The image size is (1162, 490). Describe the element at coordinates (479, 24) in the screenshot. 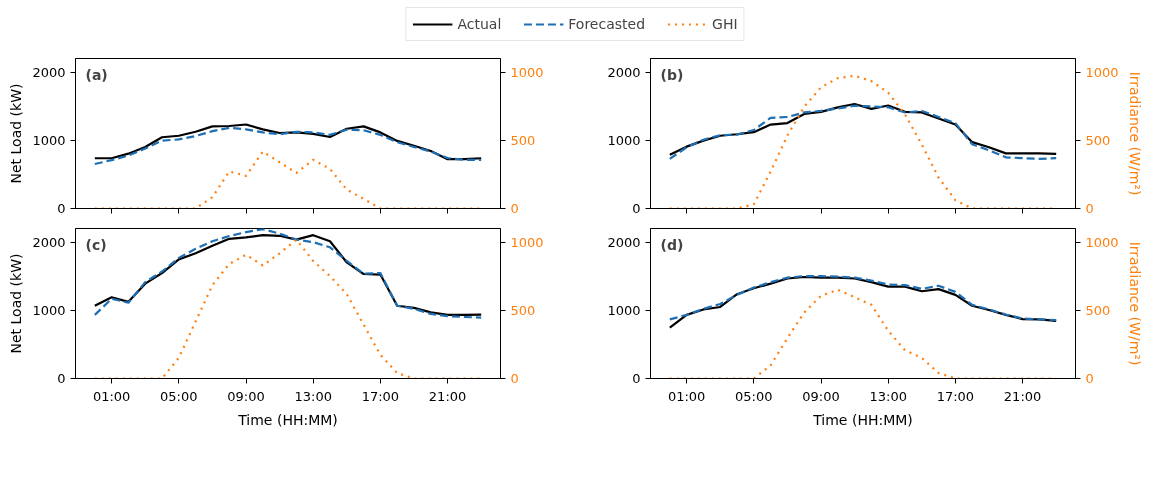

I see `legend-label: Actual` at that location.